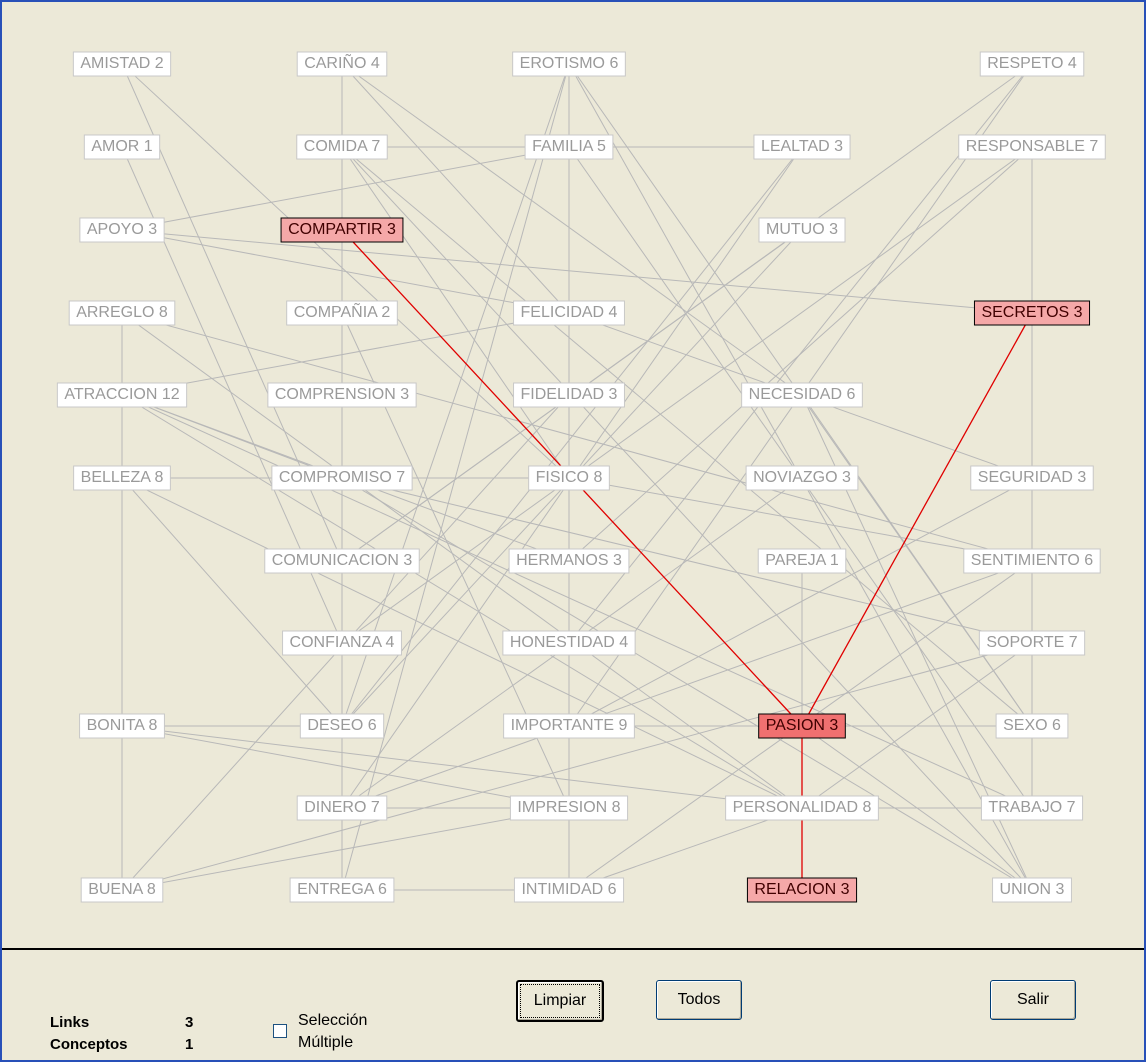 This screenshot has width=1146, height=1062. I want to click on node-label: BELLEZA 8, so click(122, 477).